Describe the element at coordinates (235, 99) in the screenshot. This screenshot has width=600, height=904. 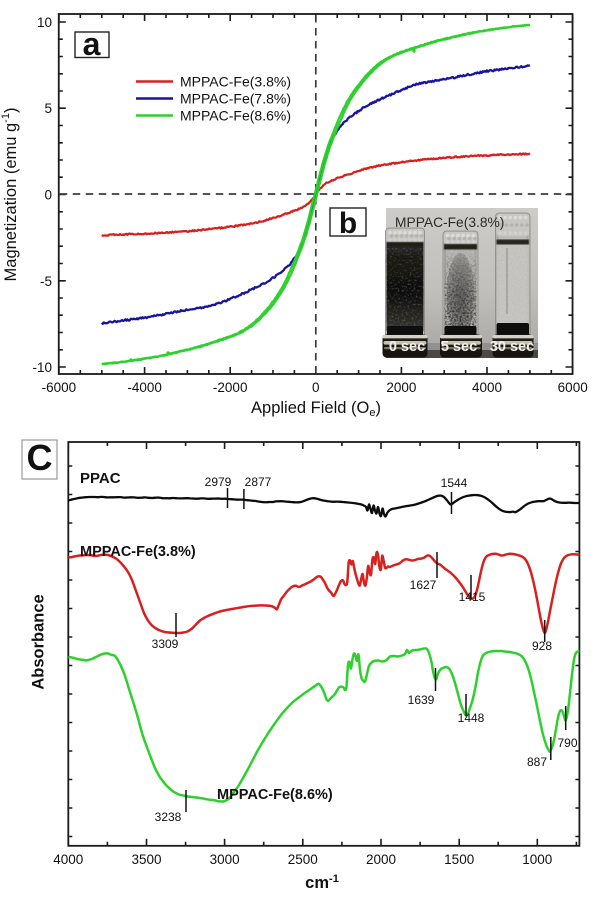
I see `svg-text: MPPAC-Fe(7.8%)` at that location.